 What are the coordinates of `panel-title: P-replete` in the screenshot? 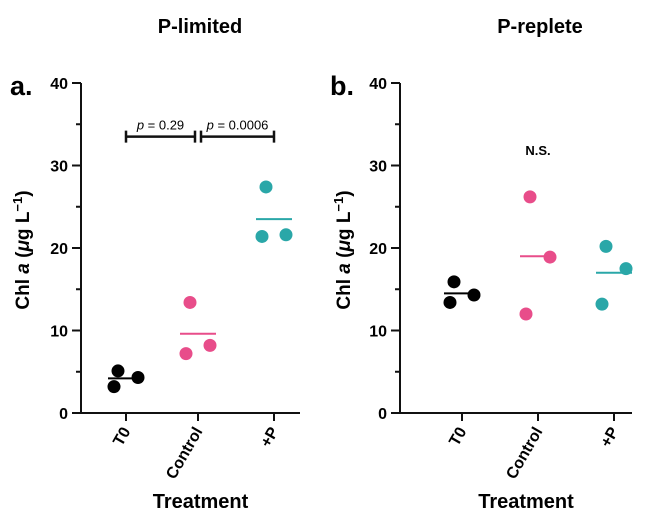 It's located at (540, 27).